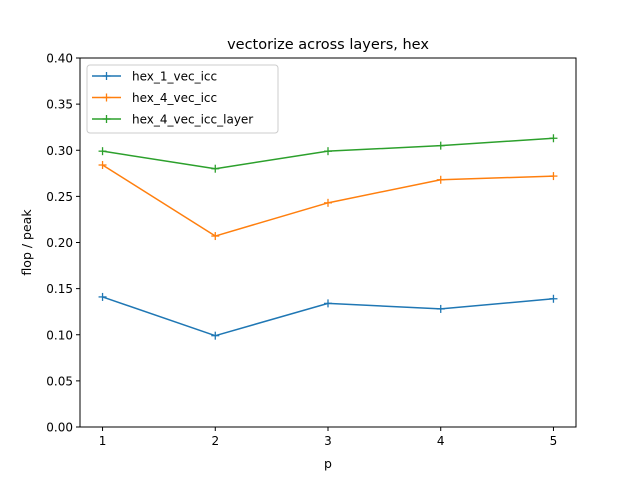  I want to click on x-axis-label: p, so click(328, 463).